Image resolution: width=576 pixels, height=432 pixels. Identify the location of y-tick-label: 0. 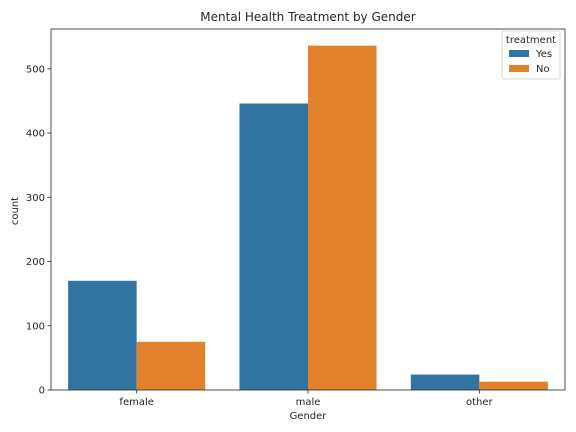
(42, 391).